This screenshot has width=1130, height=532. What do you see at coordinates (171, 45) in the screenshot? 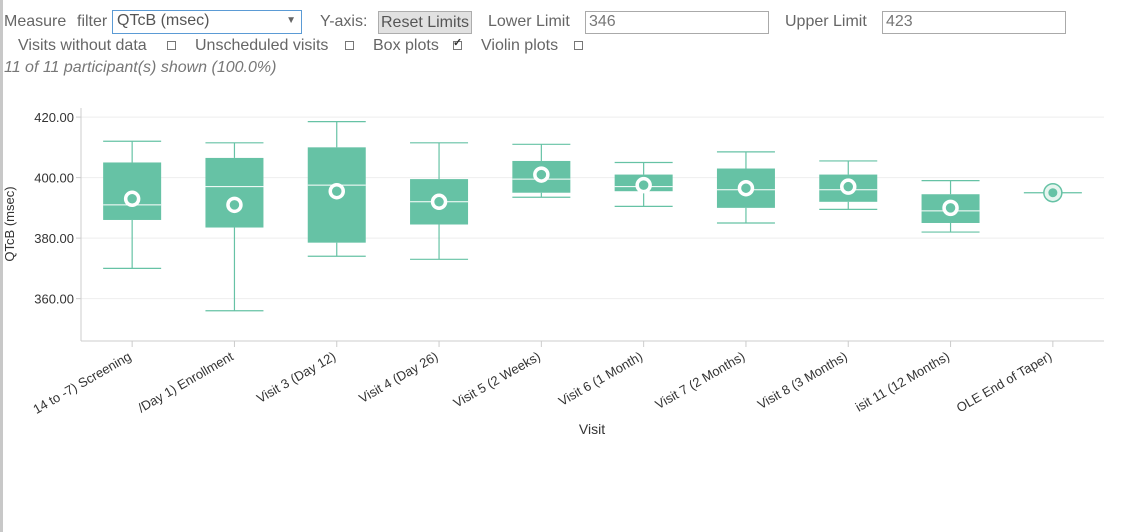
I see `checkbox-visits-without-data` at bounding box center [171, 45].